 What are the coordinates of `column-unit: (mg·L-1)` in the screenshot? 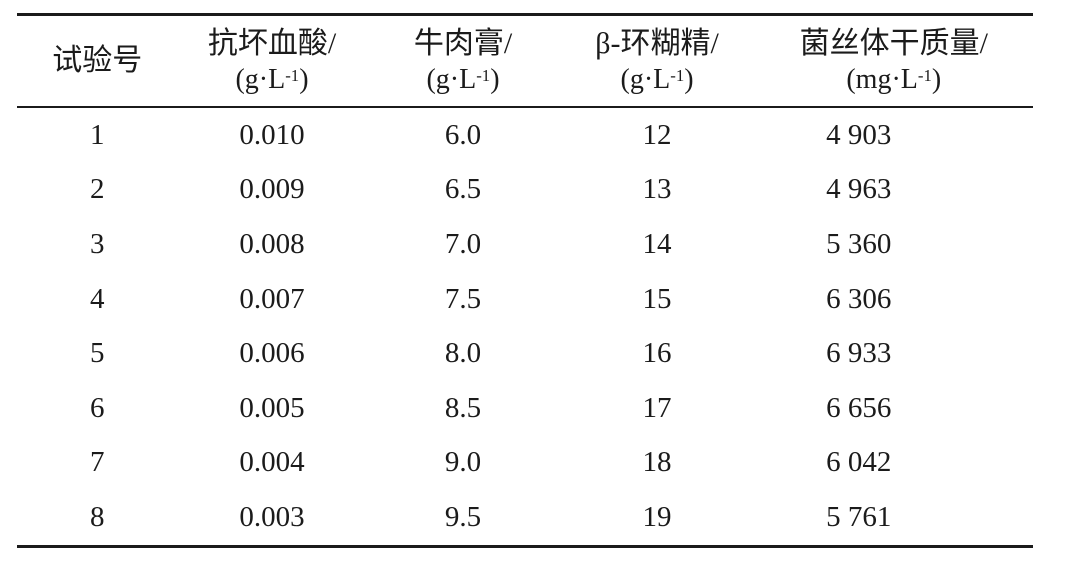 It's located at (894, 79).